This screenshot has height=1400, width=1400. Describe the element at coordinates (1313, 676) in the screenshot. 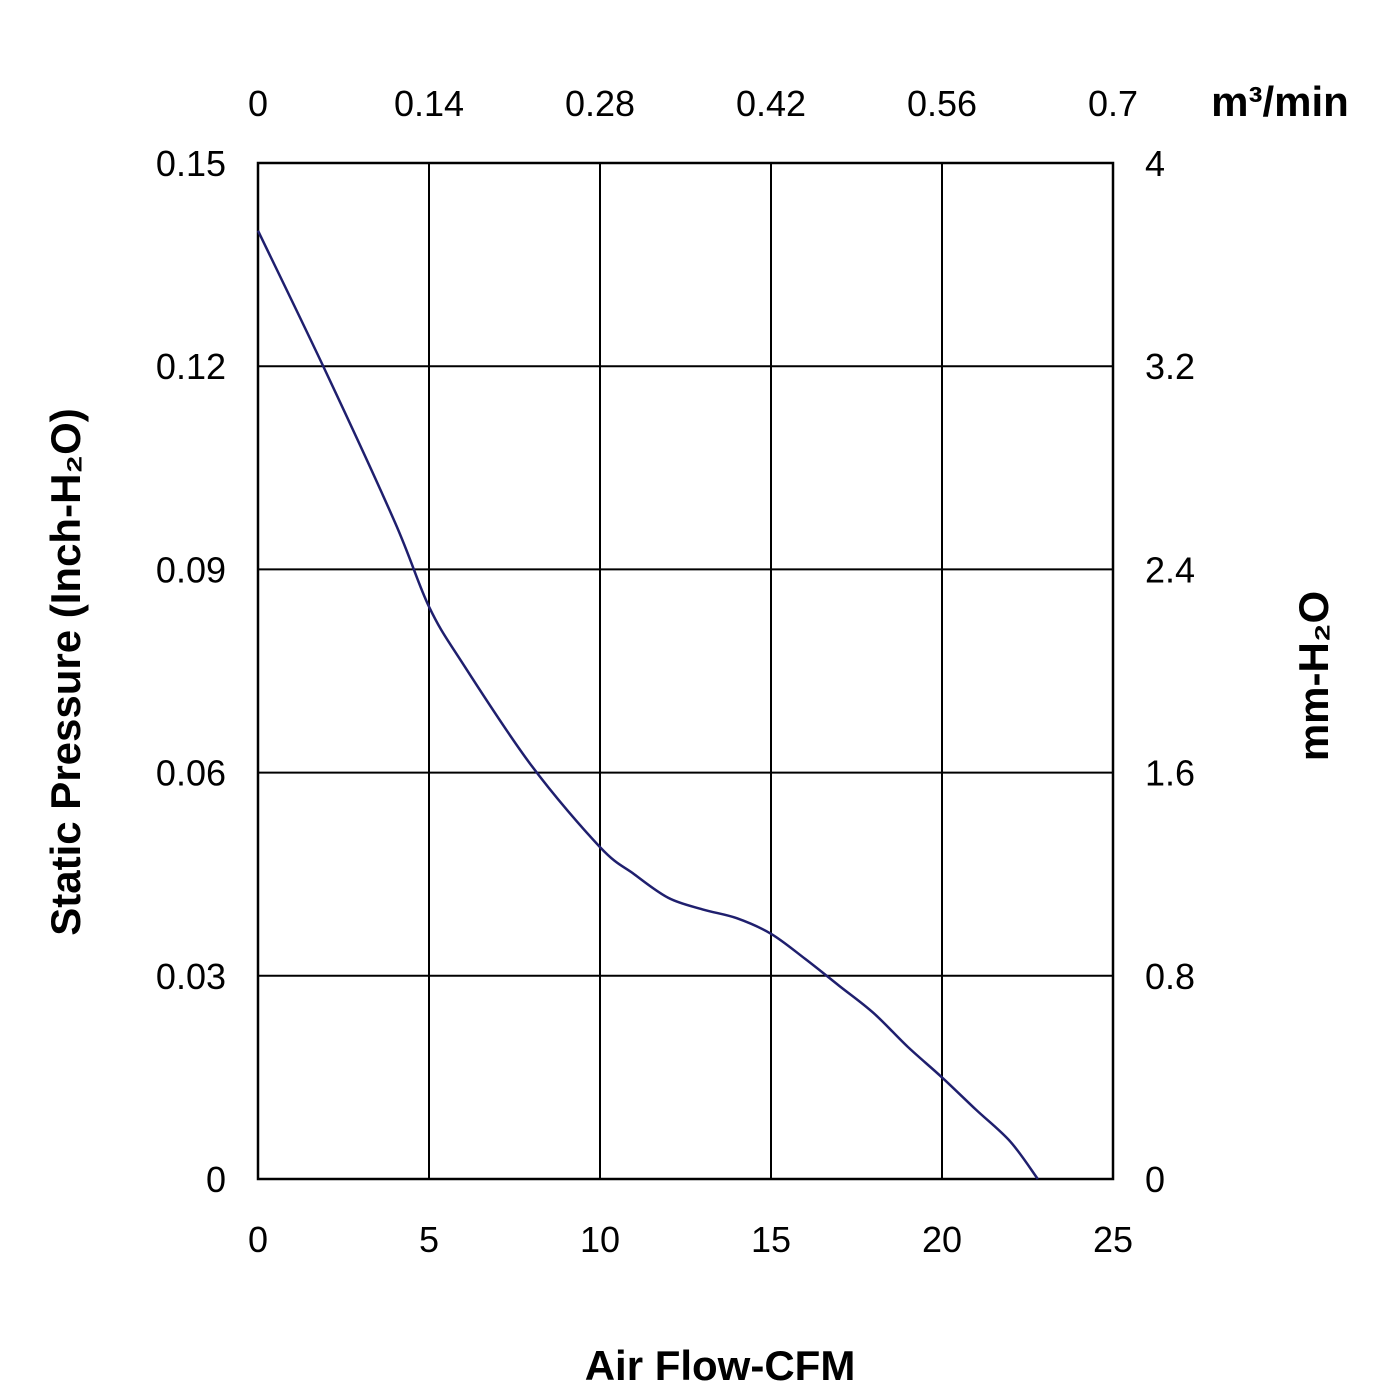

I see `right-axis-title: mm-H₂O` at that location.